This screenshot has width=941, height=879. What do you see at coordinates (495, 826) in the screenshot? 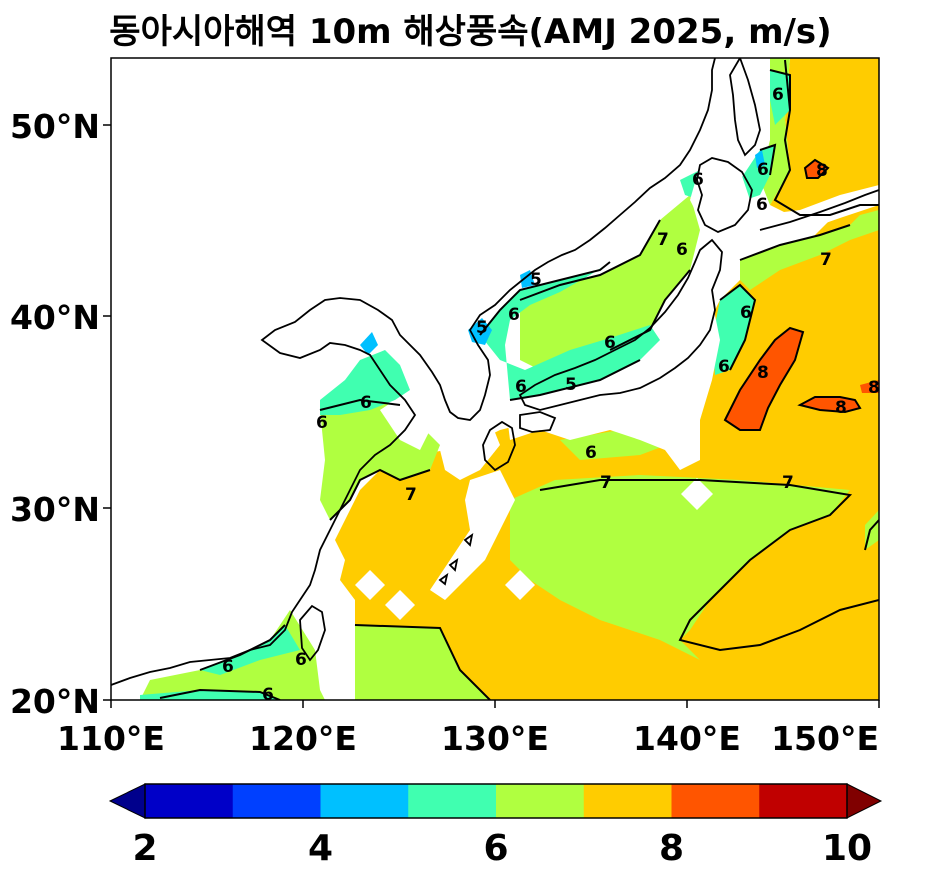
I see `colorbar: 2 4 6 8 10` at bounding box center [495, 826].